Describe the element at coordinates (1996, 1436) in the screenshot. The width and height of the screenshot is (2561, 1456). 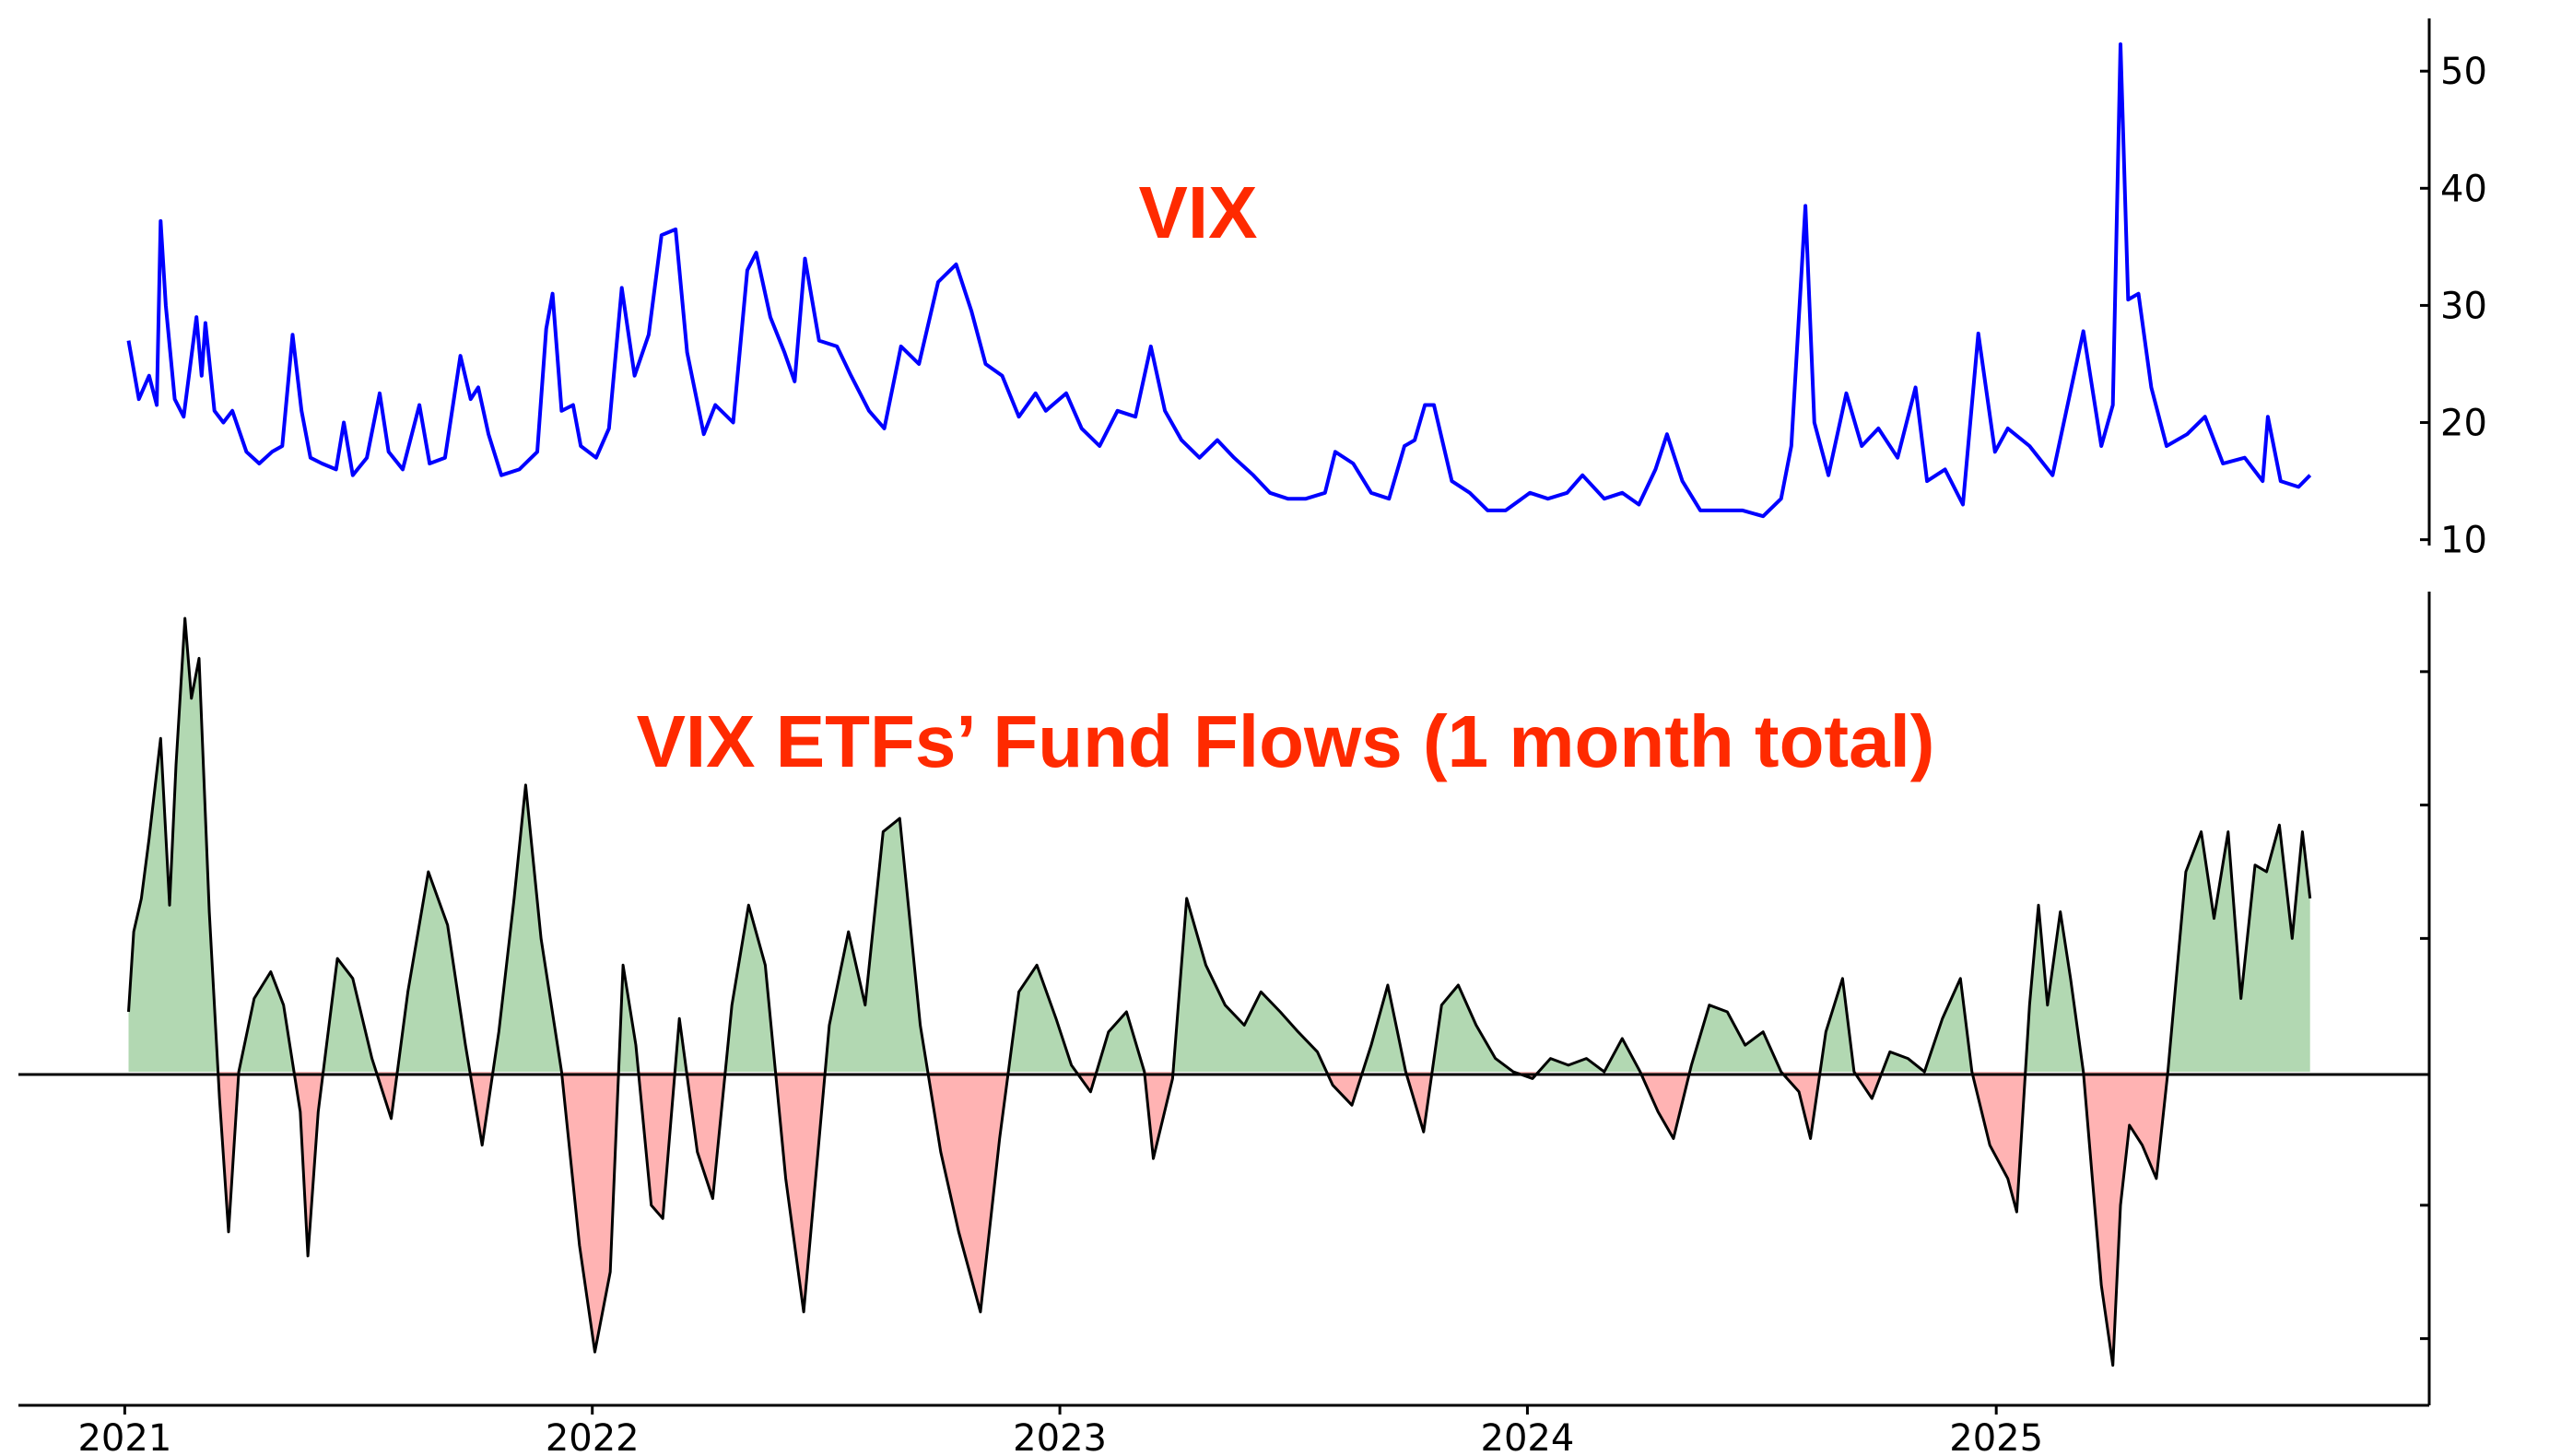
I see `x-tick-label-2025: 2025` at that location.